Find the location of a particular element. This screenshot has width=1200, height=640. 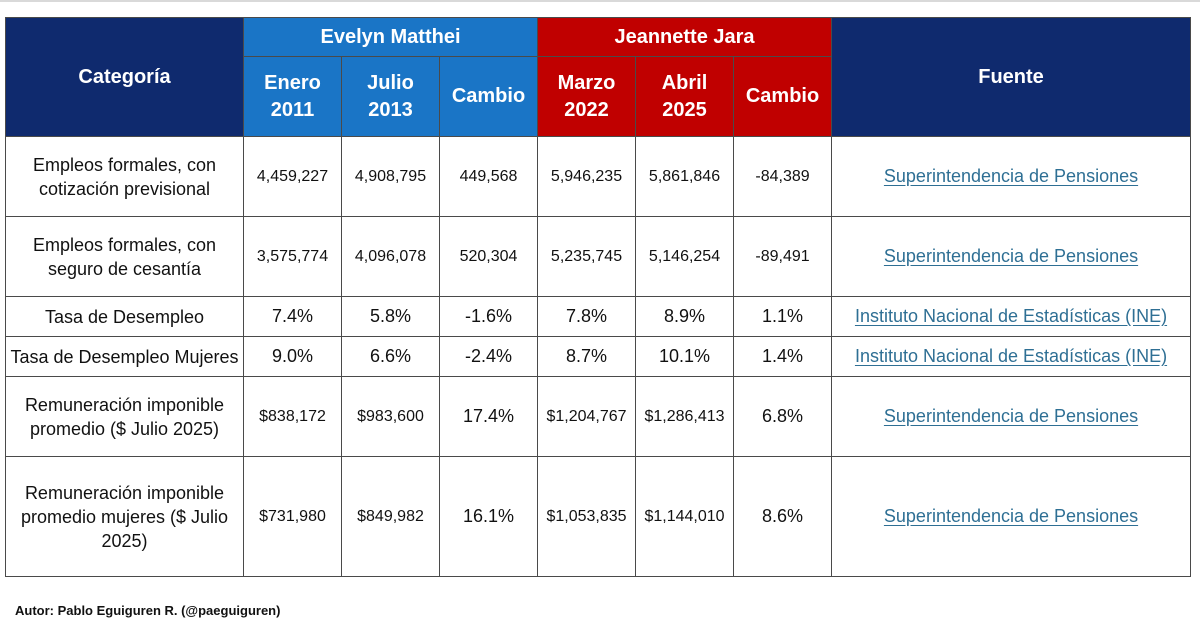

cell-value: 1.1% is located at coordinates (783, 316).